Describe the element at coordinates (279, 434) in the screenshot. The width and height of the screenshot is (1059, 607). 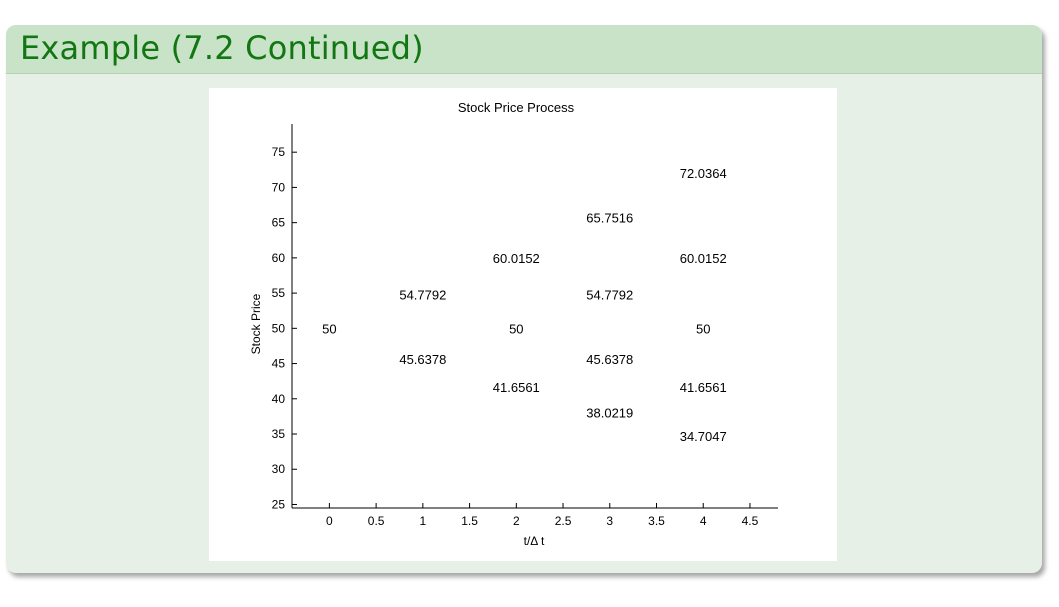
I see `y-tick-label: 35` at that location.